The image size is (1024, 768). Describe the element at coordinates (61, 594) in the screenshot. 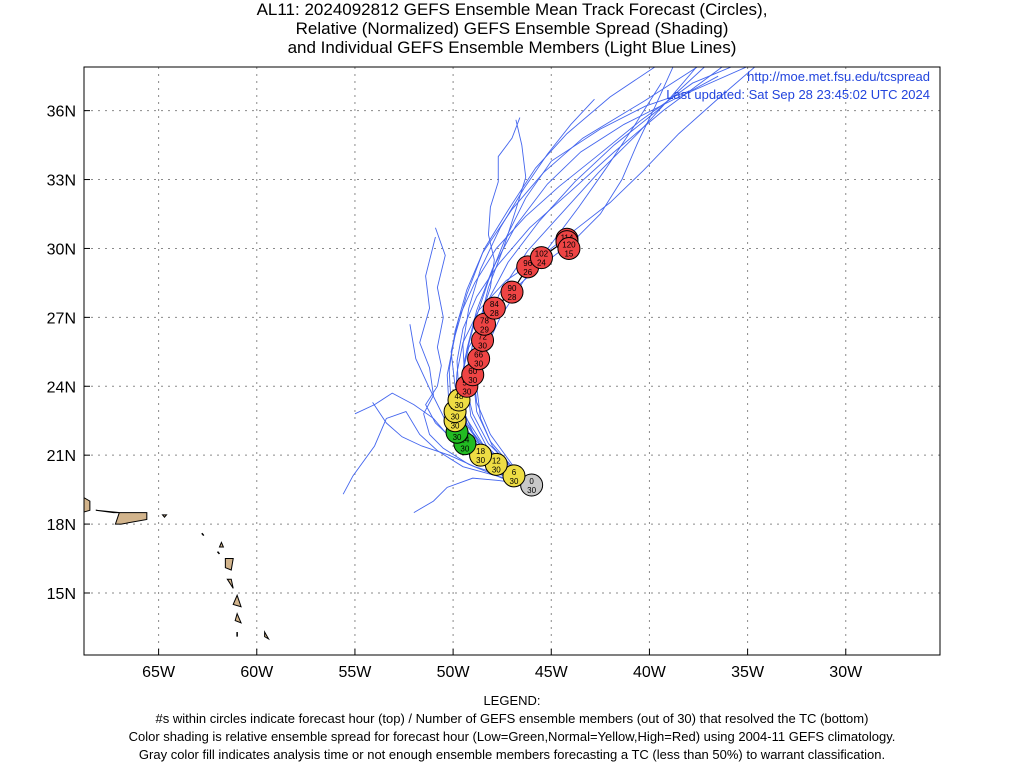

I see `lat-tick-label: 15N` at that location.